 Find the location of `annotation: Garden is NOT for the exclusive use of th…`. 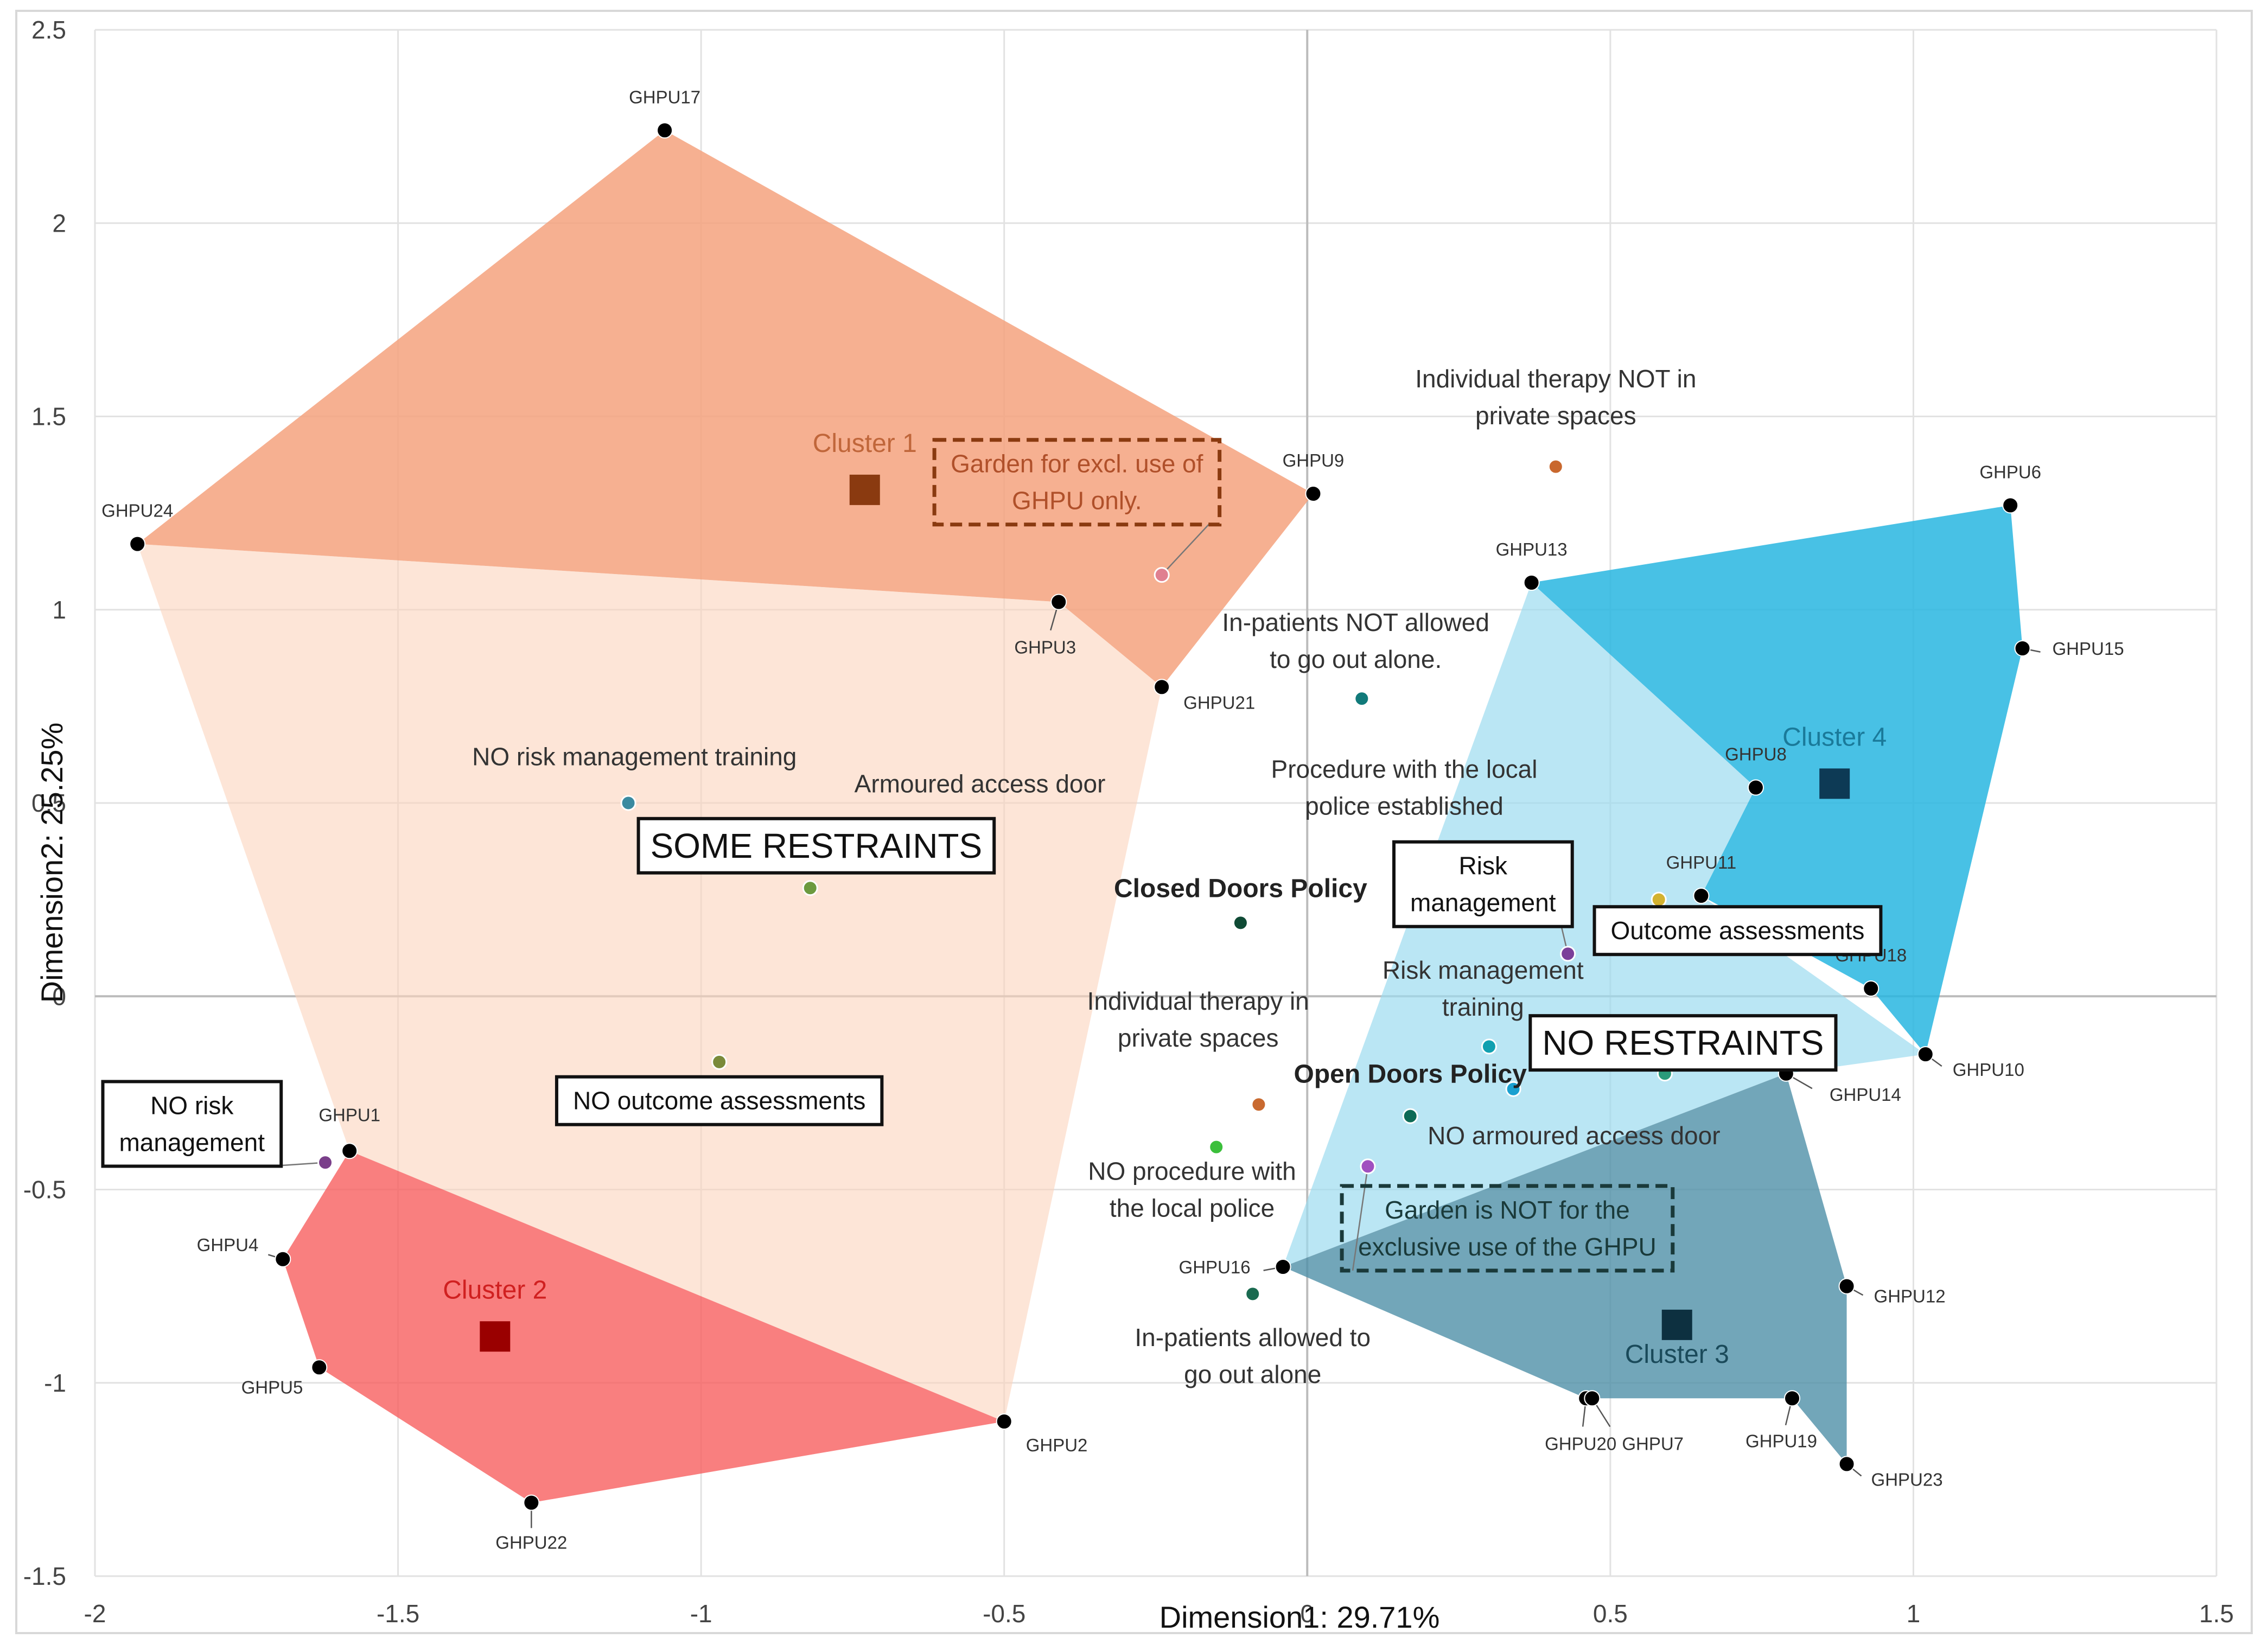

annotation: Garden is NOT for the exclusive use of th… is located at coordinates (1507, 1228).